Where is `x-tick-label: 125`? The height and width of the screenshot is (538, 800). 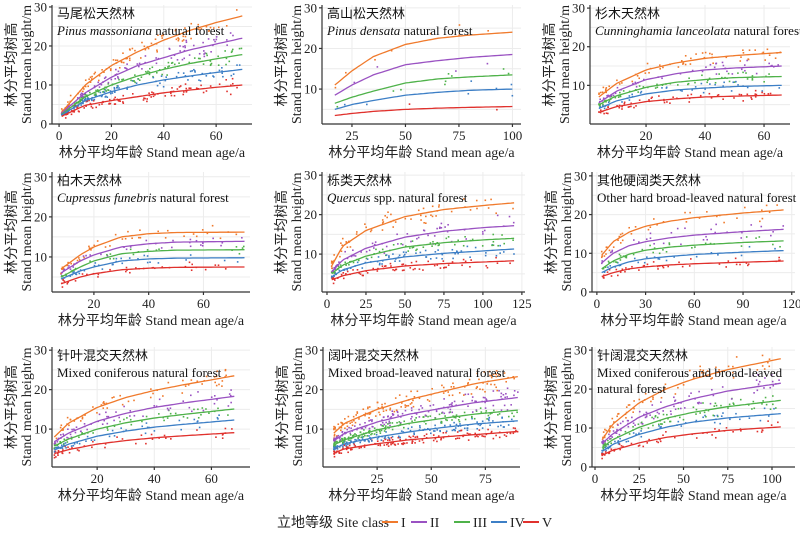
x-tick-label: 125 is located at coordinates (522, 303).